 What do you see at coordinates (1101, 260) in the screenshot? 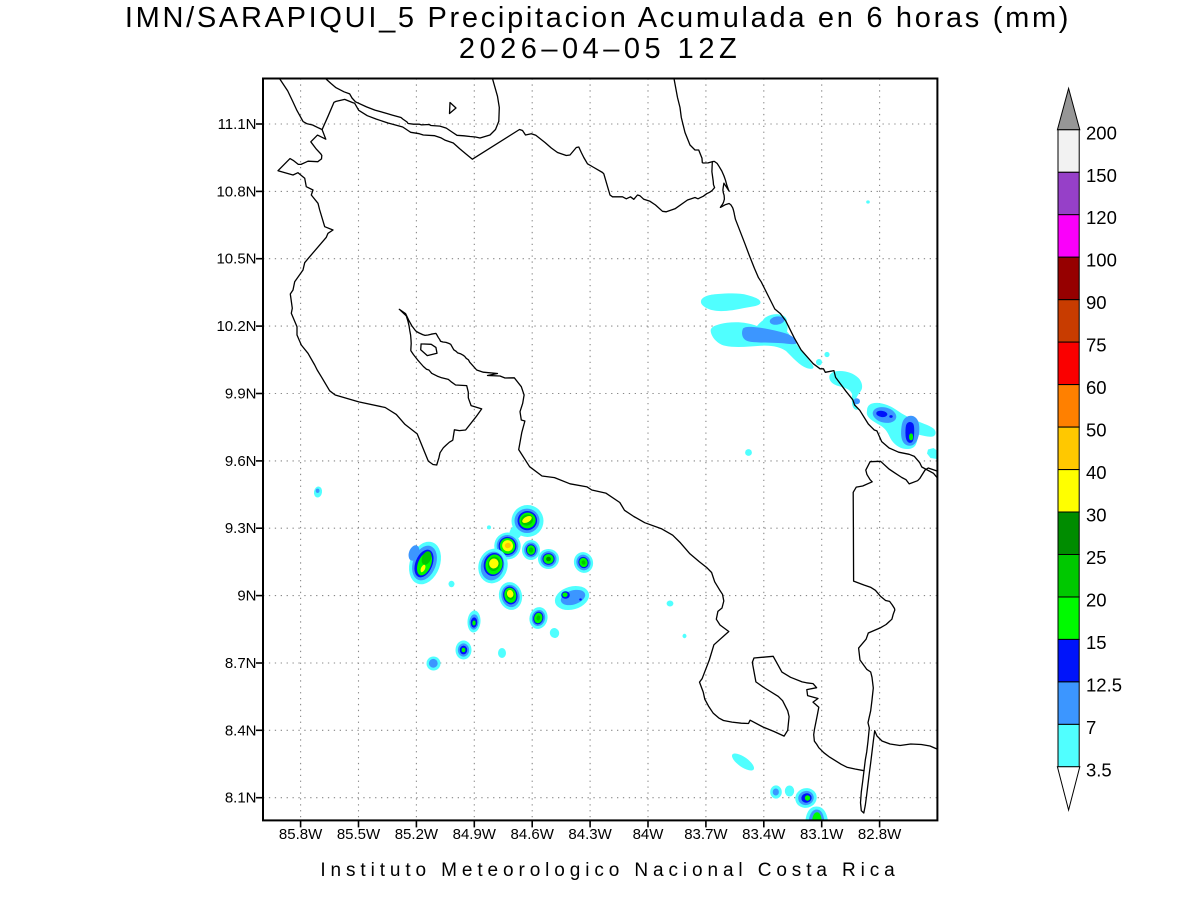
I see `svg-text: 100` at bounding box center [1101, 260].